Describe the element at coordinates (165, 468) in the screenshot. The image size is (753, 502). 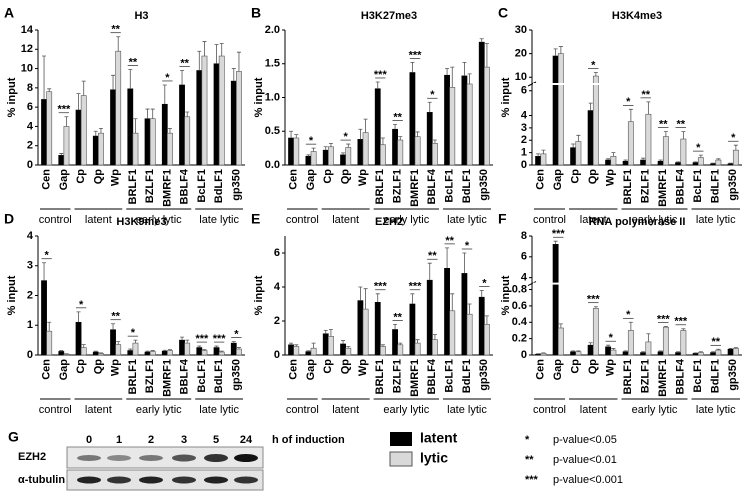
I see `blot-image` at that location.